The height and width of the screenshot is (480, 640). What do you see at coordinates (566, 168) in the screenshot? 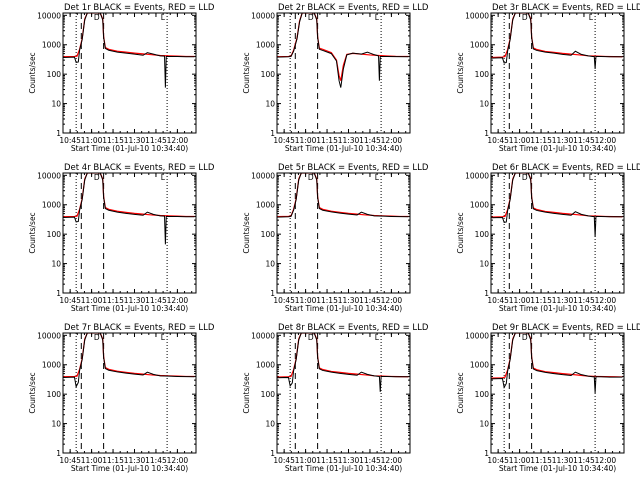
I see `chart-title: Det 6r BLACK = Events, RED = LLD` at bounding box center [566, 168].